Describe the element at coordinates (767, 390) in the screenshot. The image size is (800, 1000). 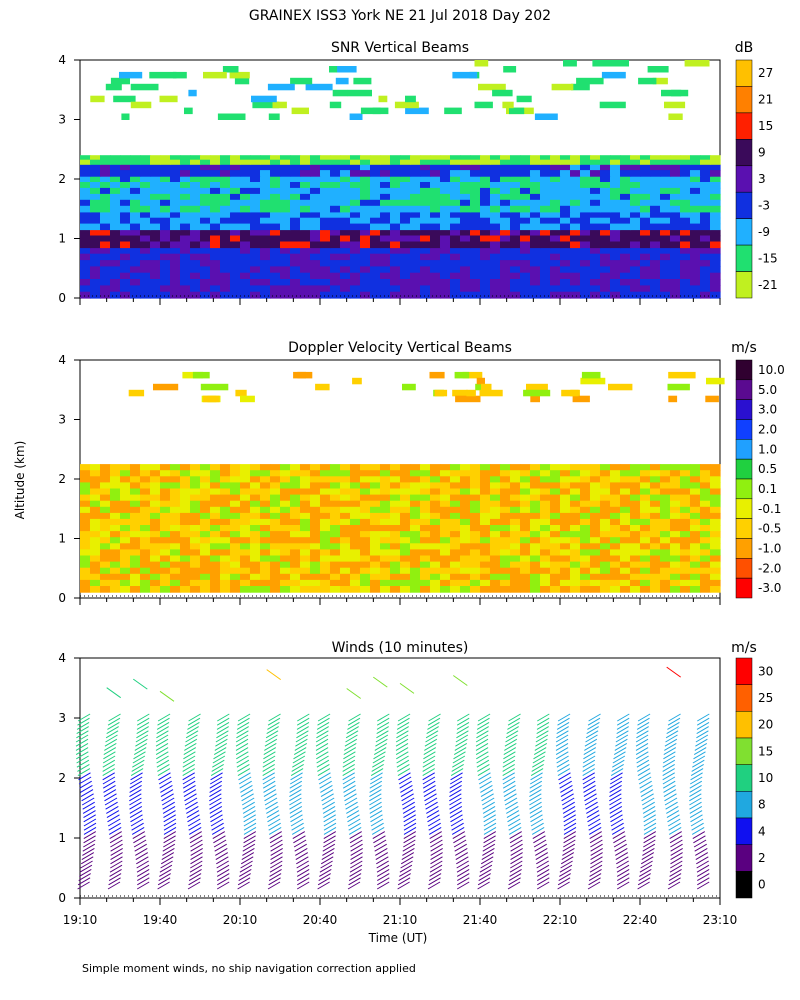
I see `colorbar-label: 5.0` at that location.